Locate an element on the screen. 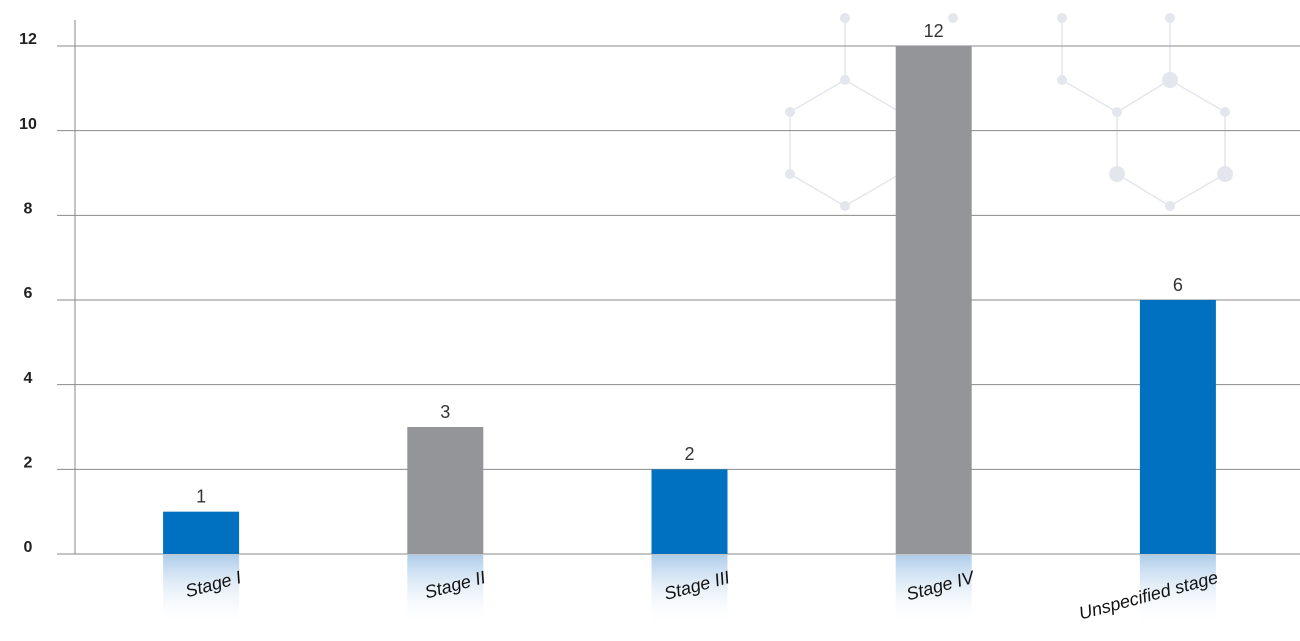  y-tick-label: 6 is located at coordinates (28, 293).